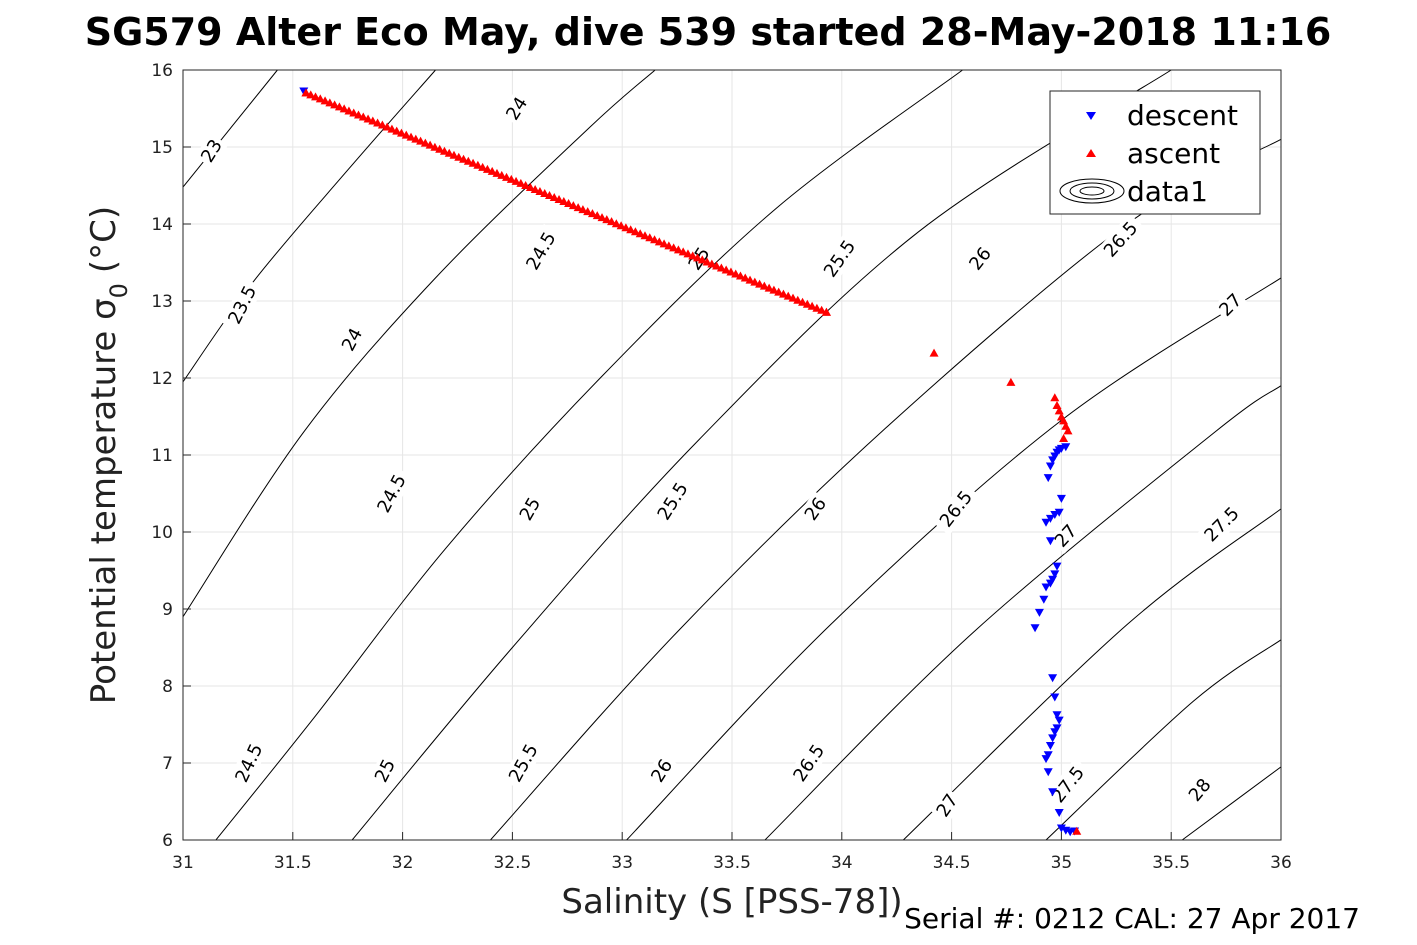 Image resolution: width=1417 pixels, height=945 pixels. Describe the element at coordinates (162, 148) in the screenshot. I see `y-tick-label: 15` at that location.